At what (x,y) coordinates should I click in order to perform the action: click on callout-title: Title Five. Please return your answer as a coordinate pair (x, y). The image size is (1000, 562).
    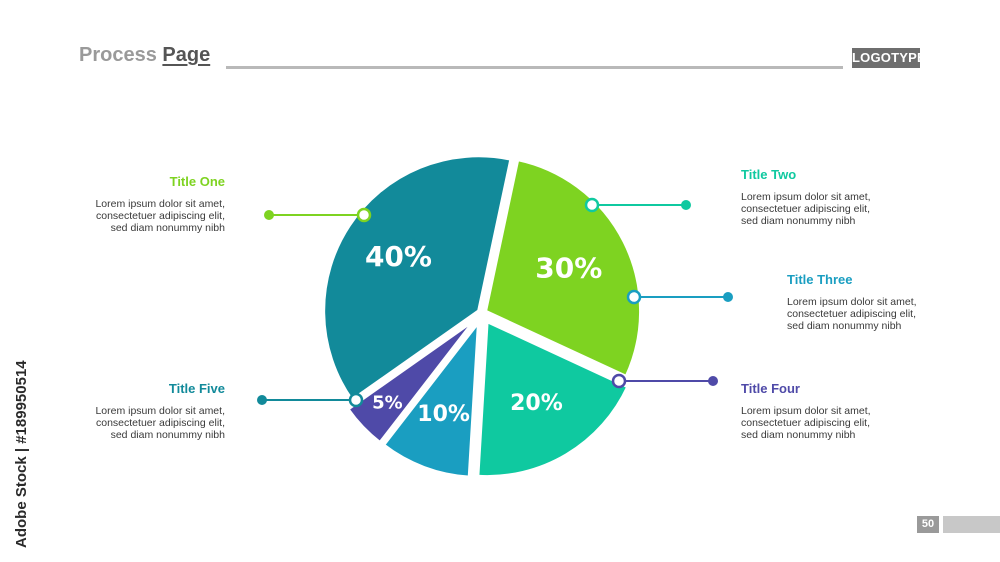
    Looking at the image, I should click on (196, 388).